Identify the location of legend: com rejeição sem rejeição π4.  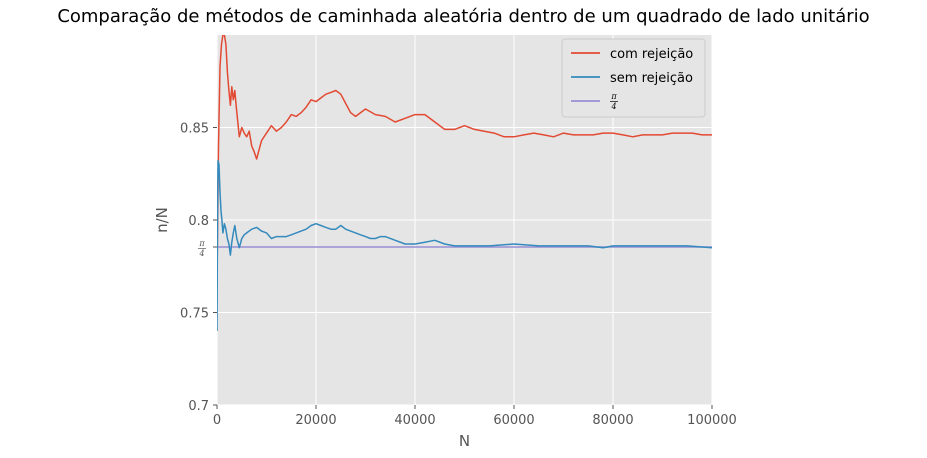
(633, 78).